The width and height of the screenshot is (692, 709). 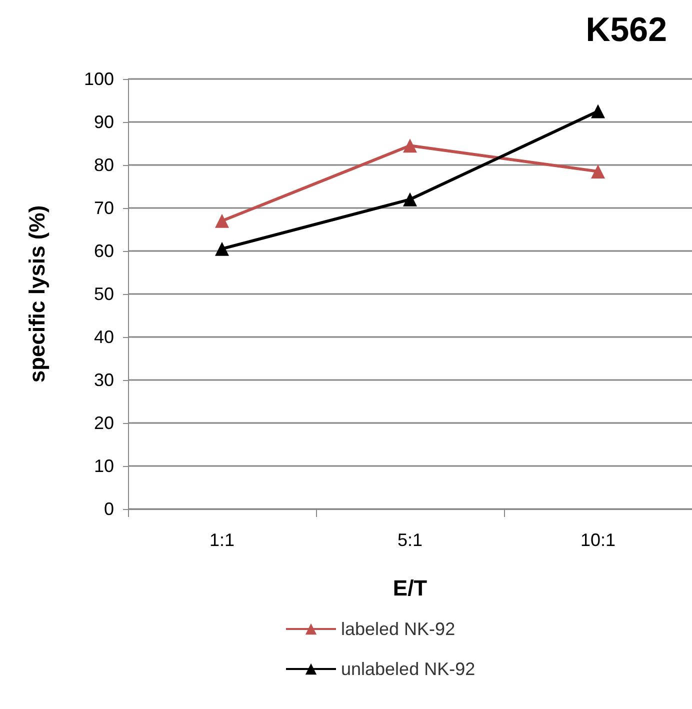 I want to click on x-tick-label: 10:1, so click(x=598, y=540).